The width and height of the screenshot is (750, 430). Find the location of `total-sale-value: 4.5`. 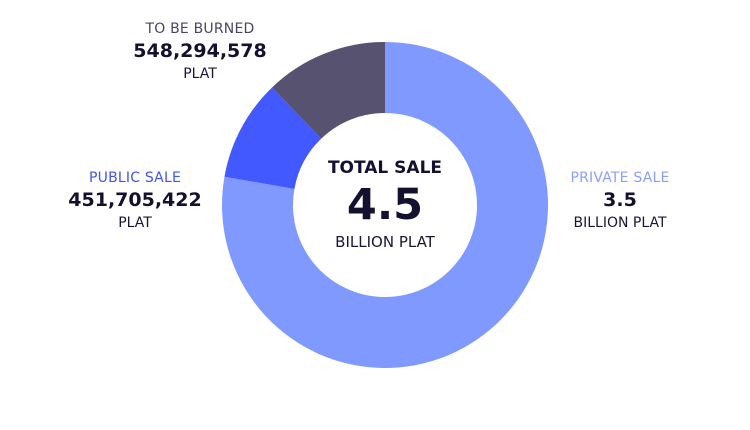

total-sale-value: 4.5 is located at coordinates (385, 205).